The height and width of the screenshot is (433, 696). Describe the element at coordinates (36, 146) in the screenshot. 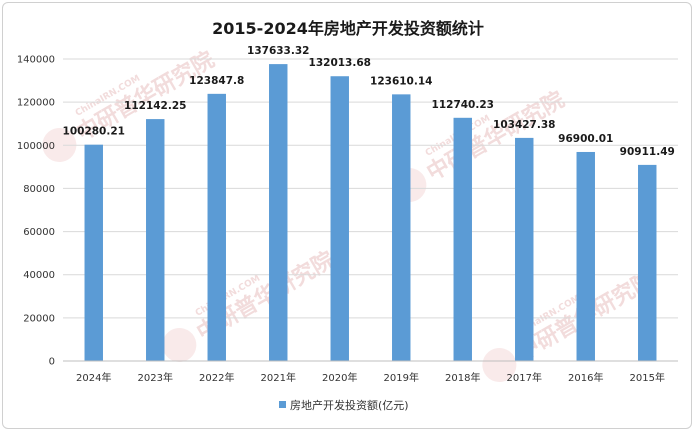

I see `y-tick-label: 100000` at that location.